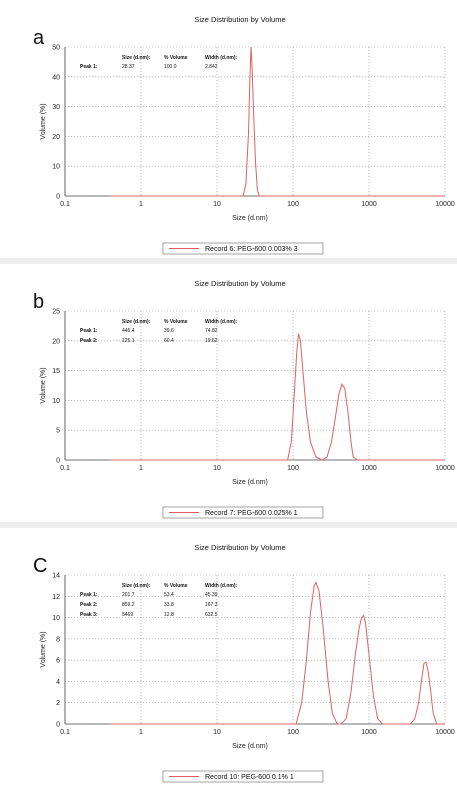  I want to click on y-tick-label: 12, so click(56, 597).